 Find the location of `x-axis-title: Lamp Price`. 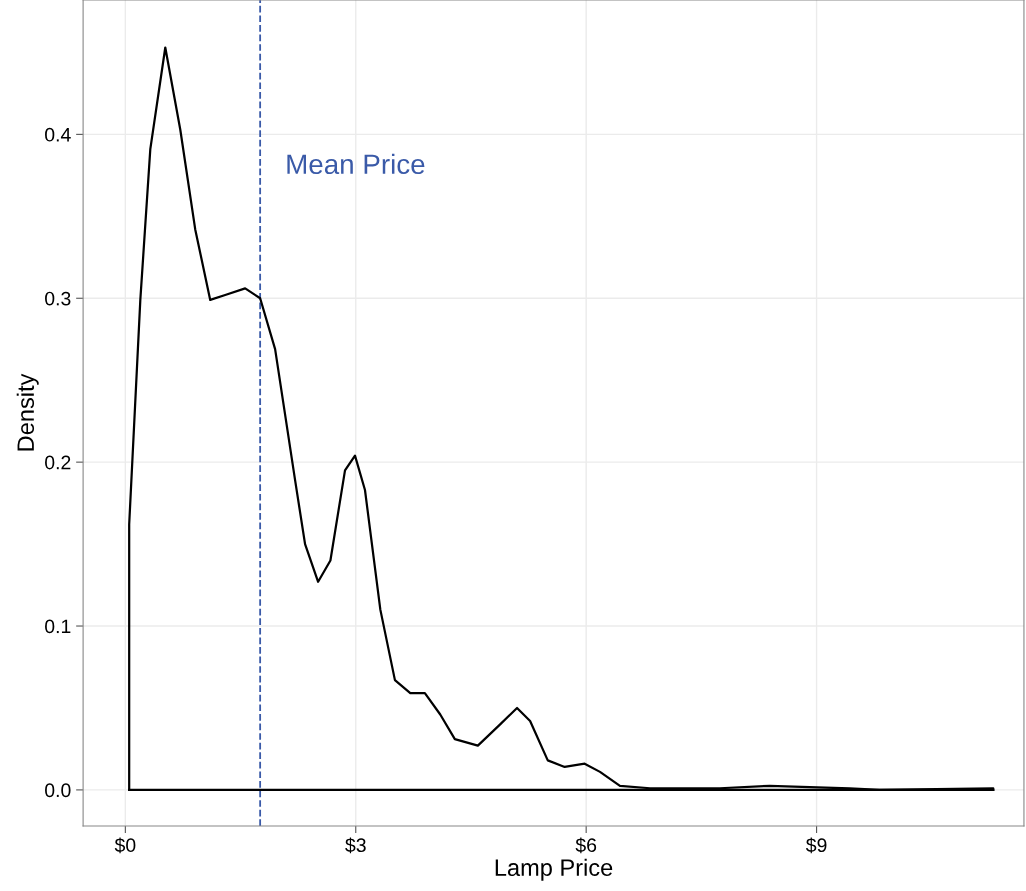

x-axis-title: Lamp Price is located at coordinates (554, 869).